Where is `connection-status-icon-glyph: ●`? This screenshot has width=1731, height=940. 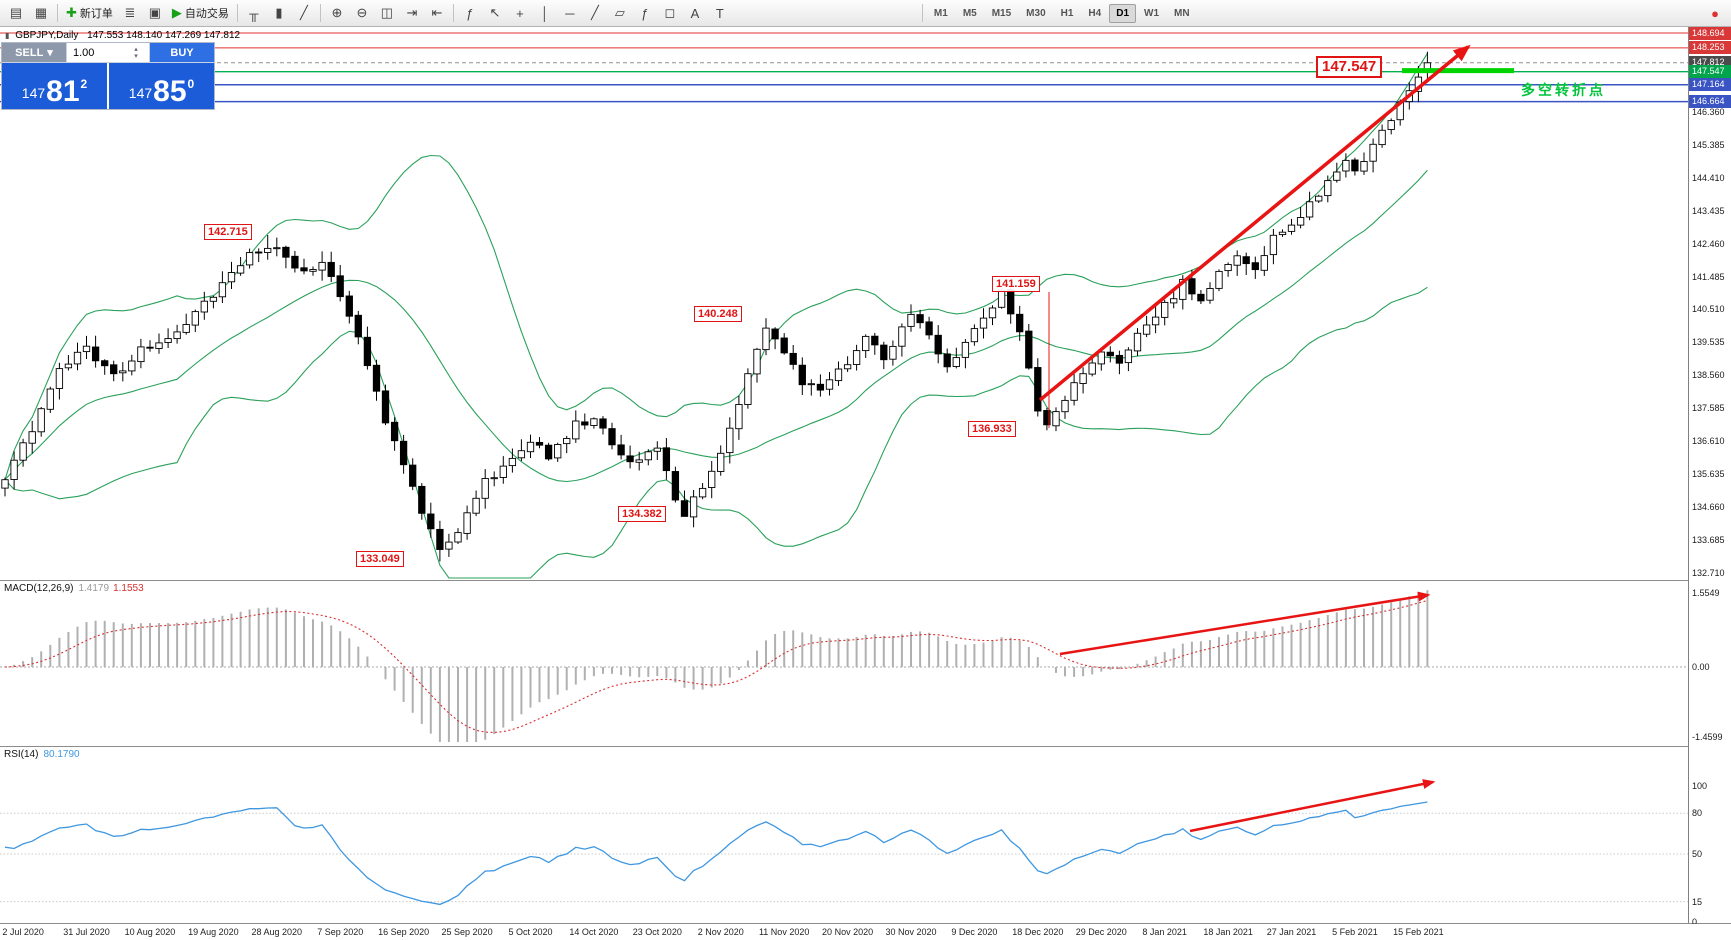 connection-status-icon-glyph: ● is located at coordinates (1715, 13).